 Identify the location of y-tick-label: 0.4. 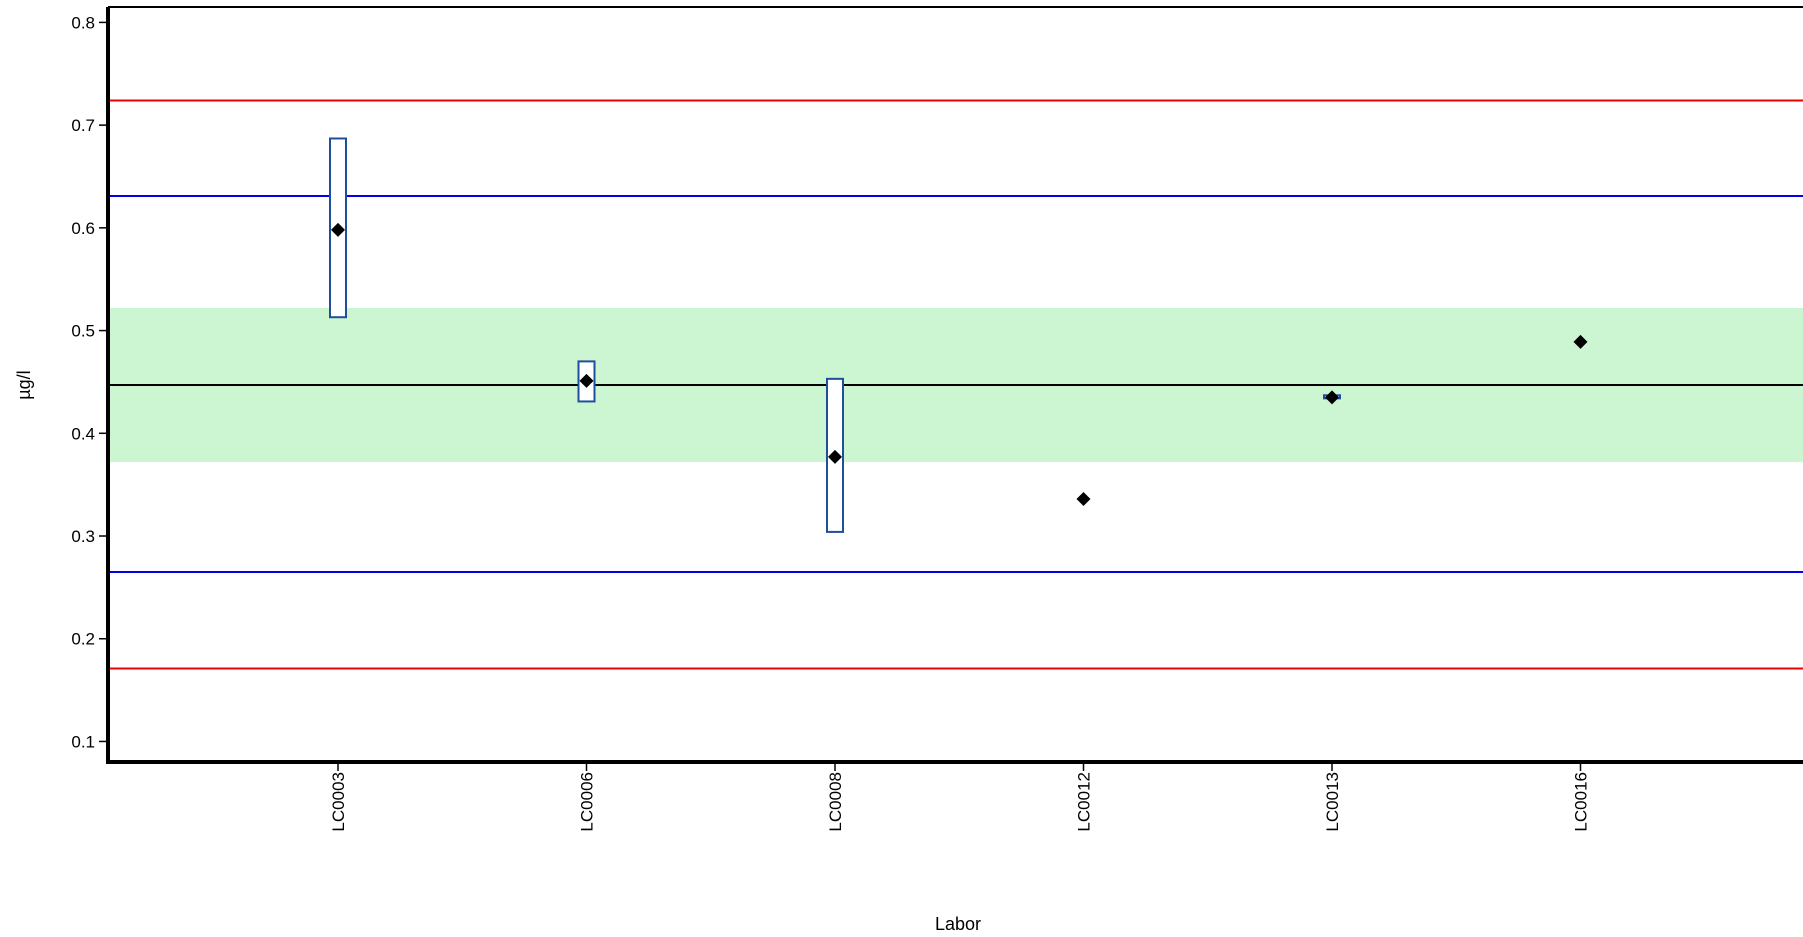
(83, 433).